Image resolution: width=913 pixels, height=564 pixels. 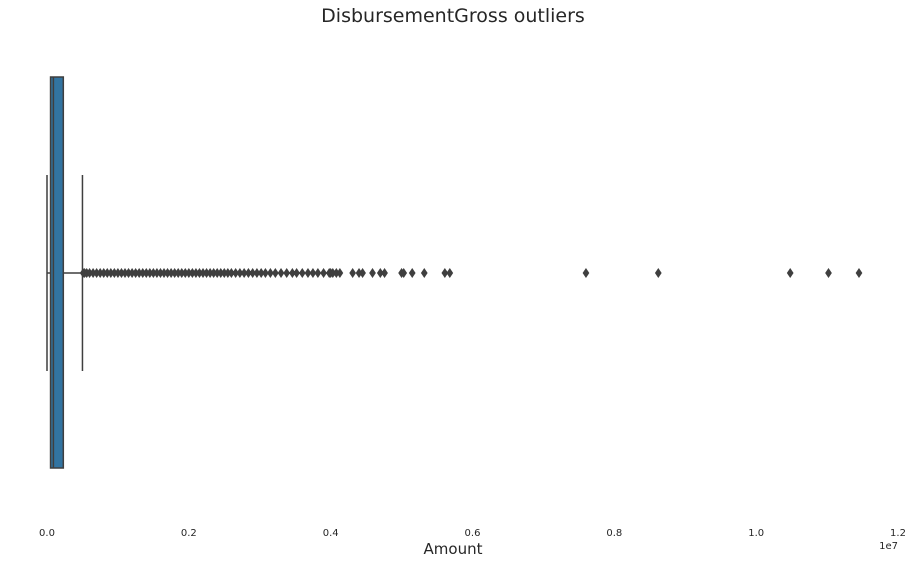 I want to click on iqr-box, so click(x=57, y=272).